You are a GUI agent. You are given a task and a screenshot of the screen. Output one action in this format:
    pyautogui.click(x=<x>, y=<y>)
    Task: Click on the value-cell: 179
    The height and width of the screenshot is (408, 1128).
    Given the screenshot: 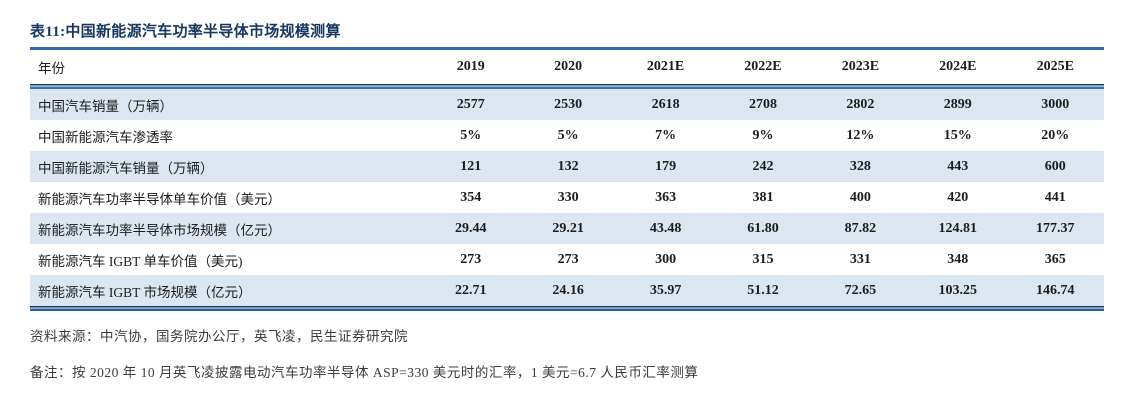 What is the action you would take?
    pyautogui.click(x=665, y=166)
    